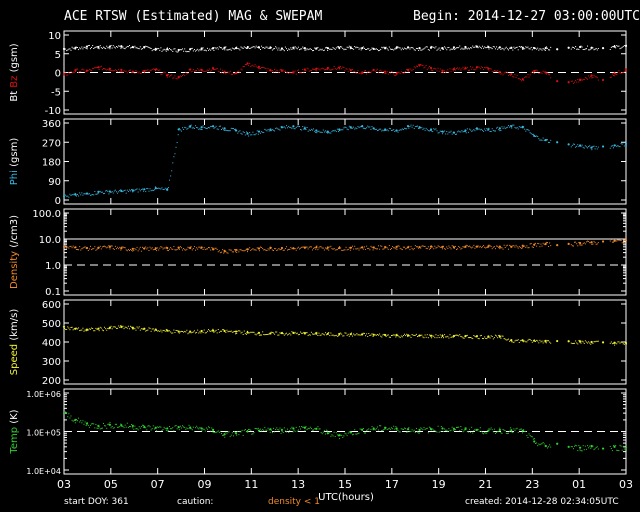  Describe the element at coordinates (167, 49) in the screenshot. I see `data-point-bt` at that location.